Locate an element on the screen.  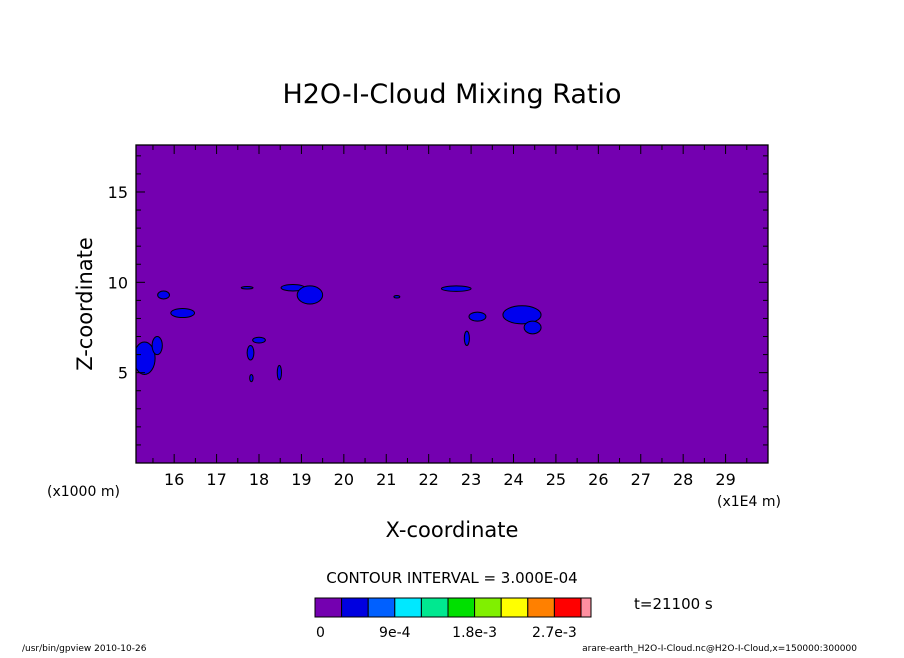
footer-left: /usr/bin/gpview 2010-10-26 is located at coordinates (84, 649).